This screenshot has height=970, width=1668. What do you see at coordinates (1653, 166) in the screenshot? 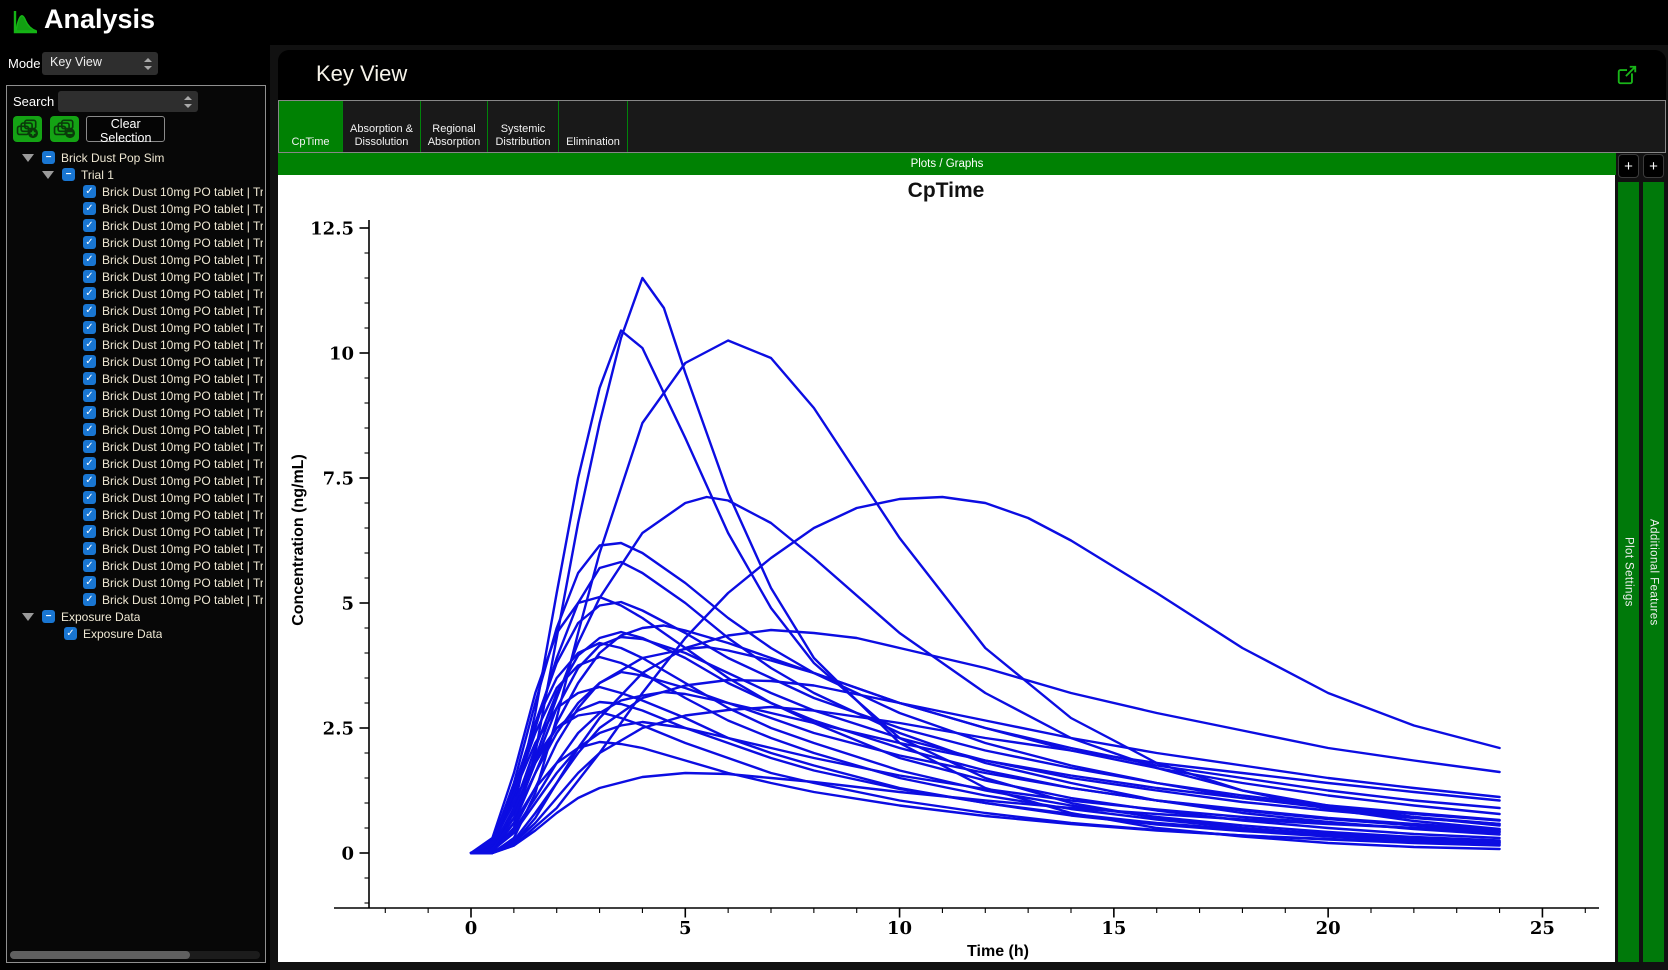
I see `add-additional-features-button: +` at bounding box center [1653, 166].